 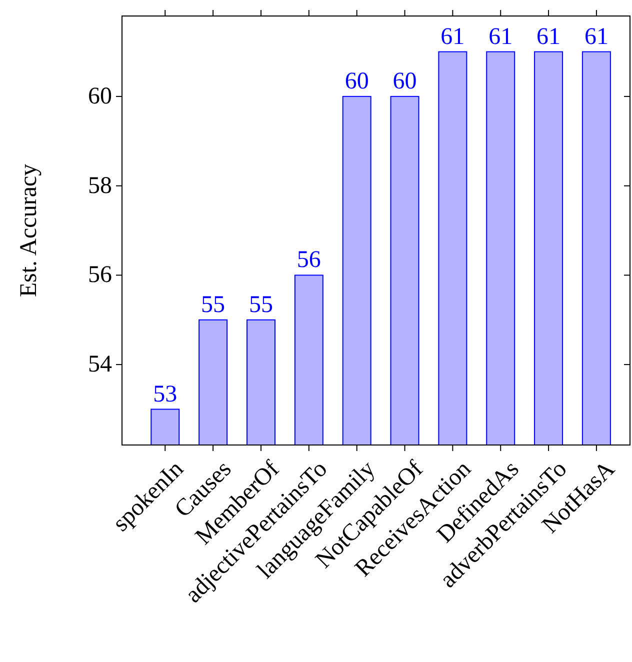 What do you see at coordinates (165, 394) in the screenshot?
I see `data-label: 53` at bounding box center [165, 394].